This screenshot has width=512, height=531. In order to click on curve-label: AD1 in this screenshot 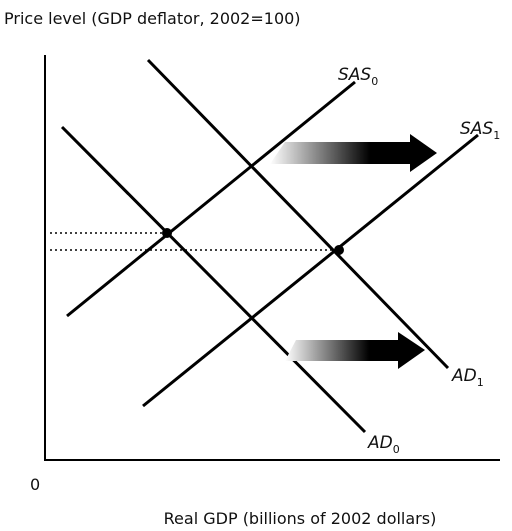, I will do `click(467, 377)`.